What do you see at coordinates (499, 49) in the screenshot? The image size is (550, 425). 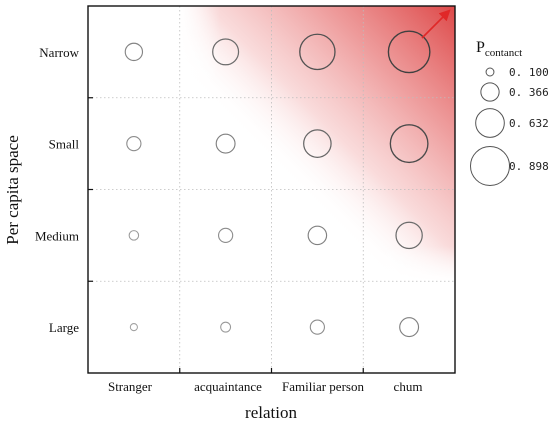 I see `legend-title: Pcontanct` at bounding box center [499, 49].